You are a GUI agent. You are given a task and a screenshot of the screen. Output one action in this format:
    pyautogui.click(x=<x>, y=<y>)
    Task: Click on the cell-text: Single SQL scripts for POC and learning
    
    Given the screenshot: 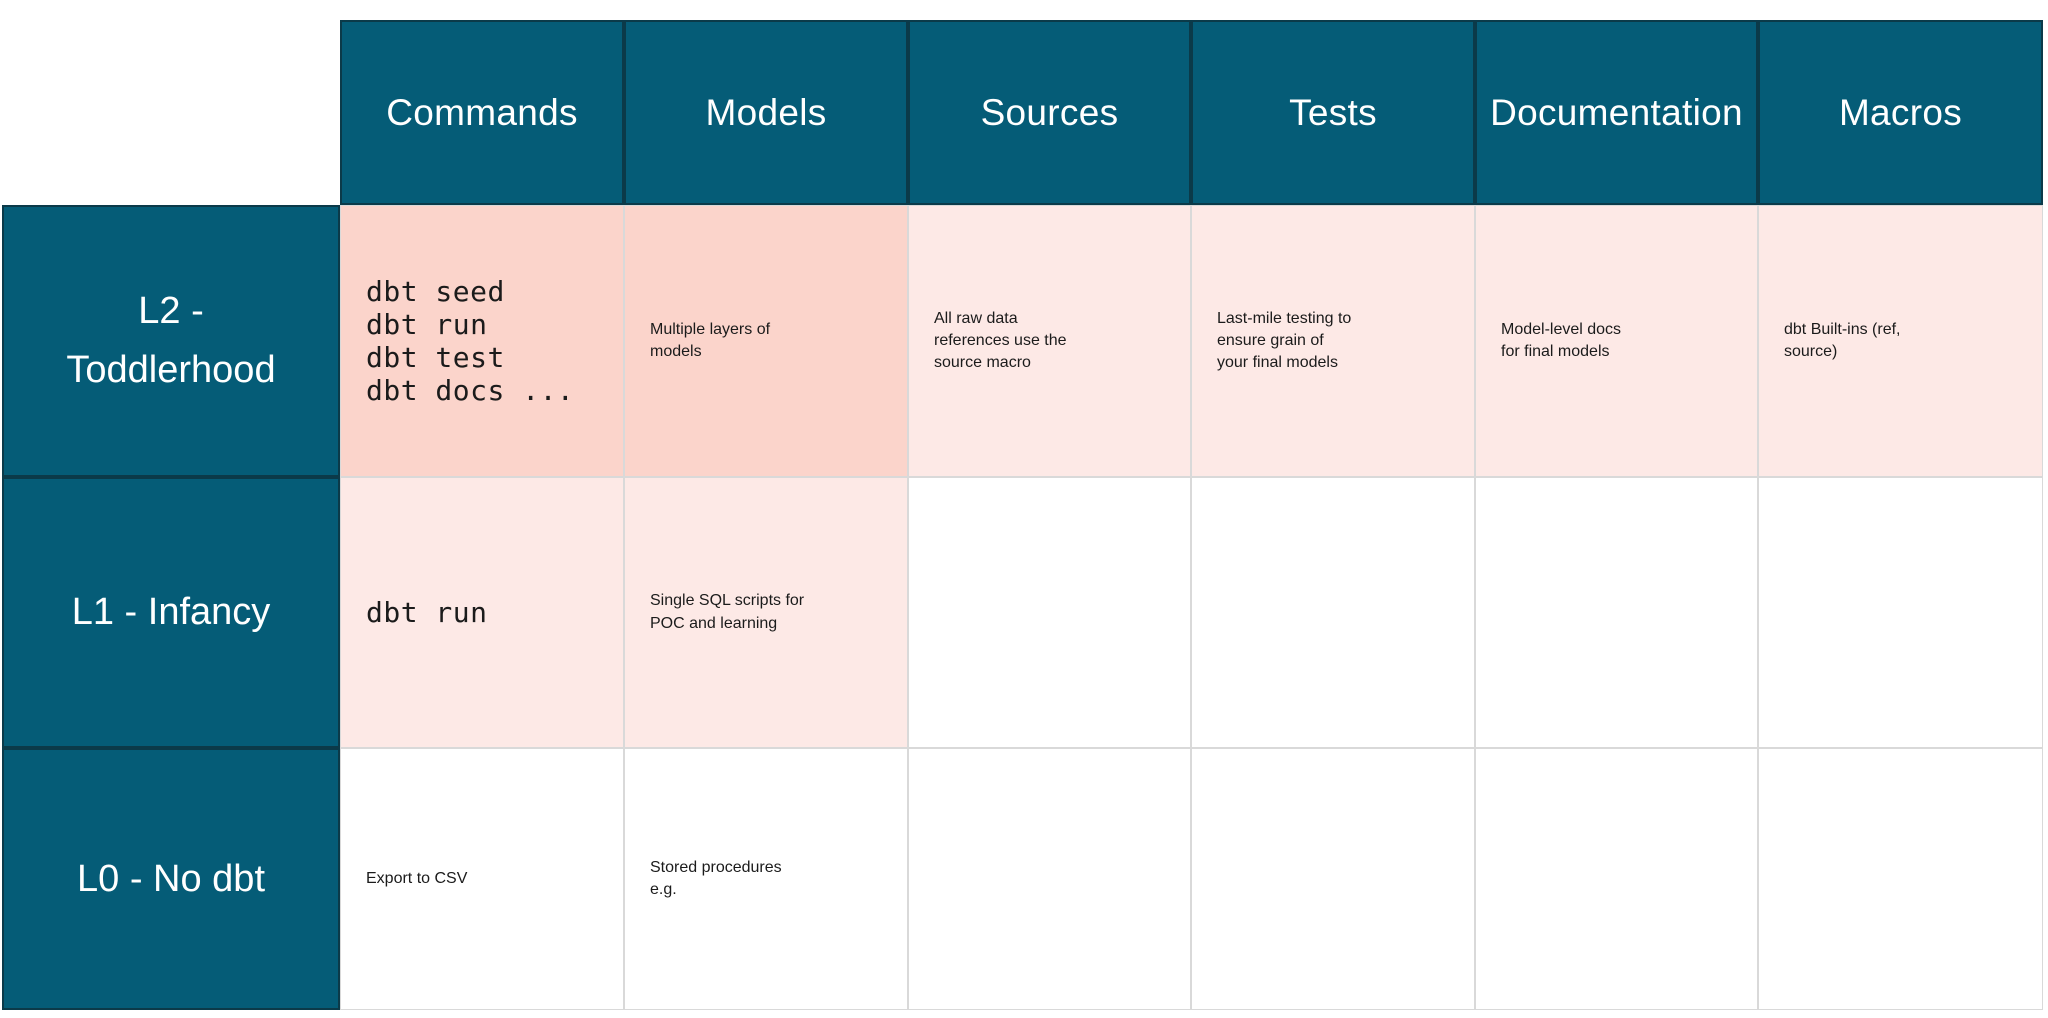 What is the action you would take?
    pyautogui.click(x=727, y=612)
    